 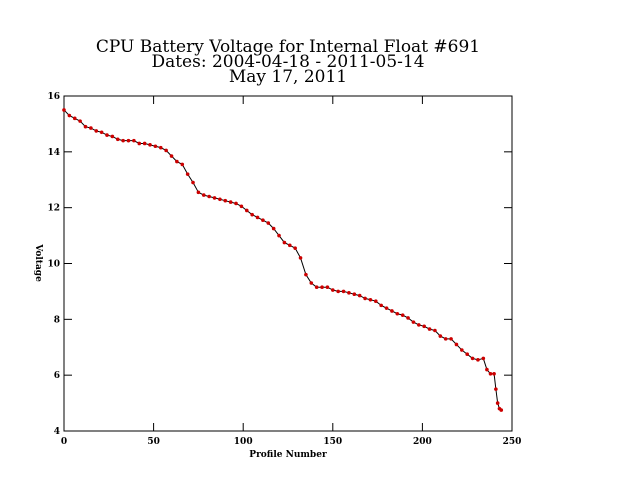 I want to click on y-tick-label: 10, so click(x=53, y=265).